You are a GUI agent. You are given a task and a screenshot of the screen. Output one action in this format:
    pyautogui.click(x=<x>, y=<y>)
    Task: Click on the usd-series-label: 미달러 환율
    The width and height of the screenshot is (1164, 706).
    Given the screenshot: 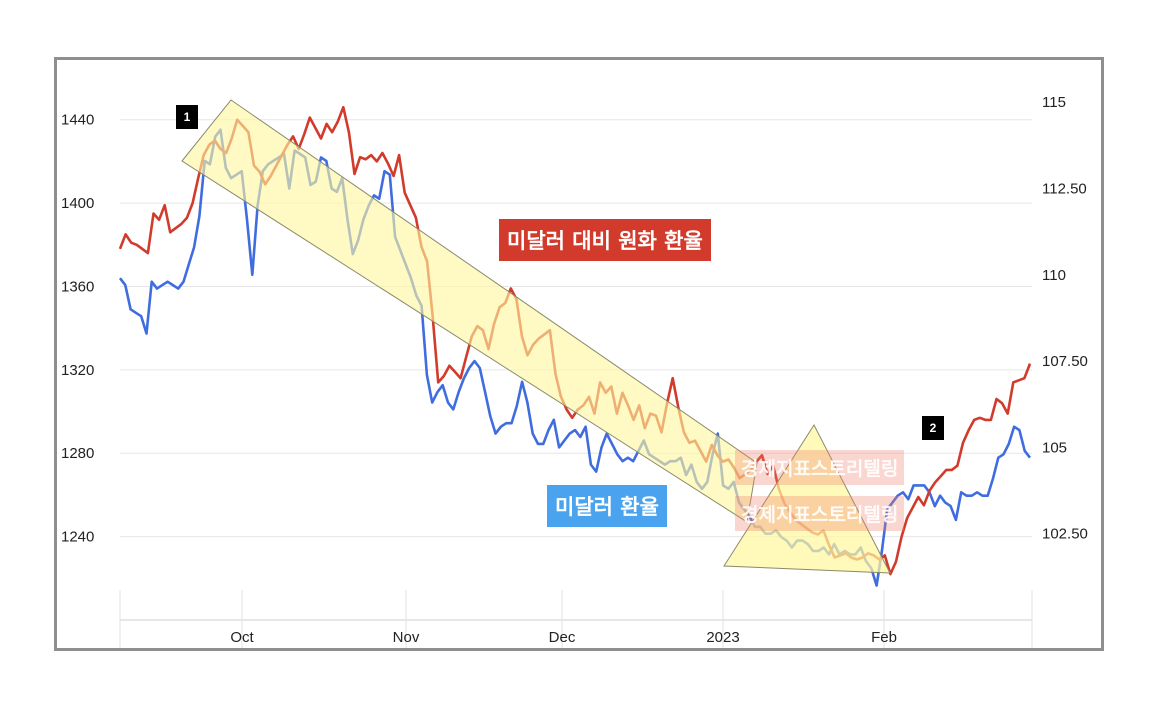 What is the action you would take?
    pyautogui.click(x=607, y=506)
    